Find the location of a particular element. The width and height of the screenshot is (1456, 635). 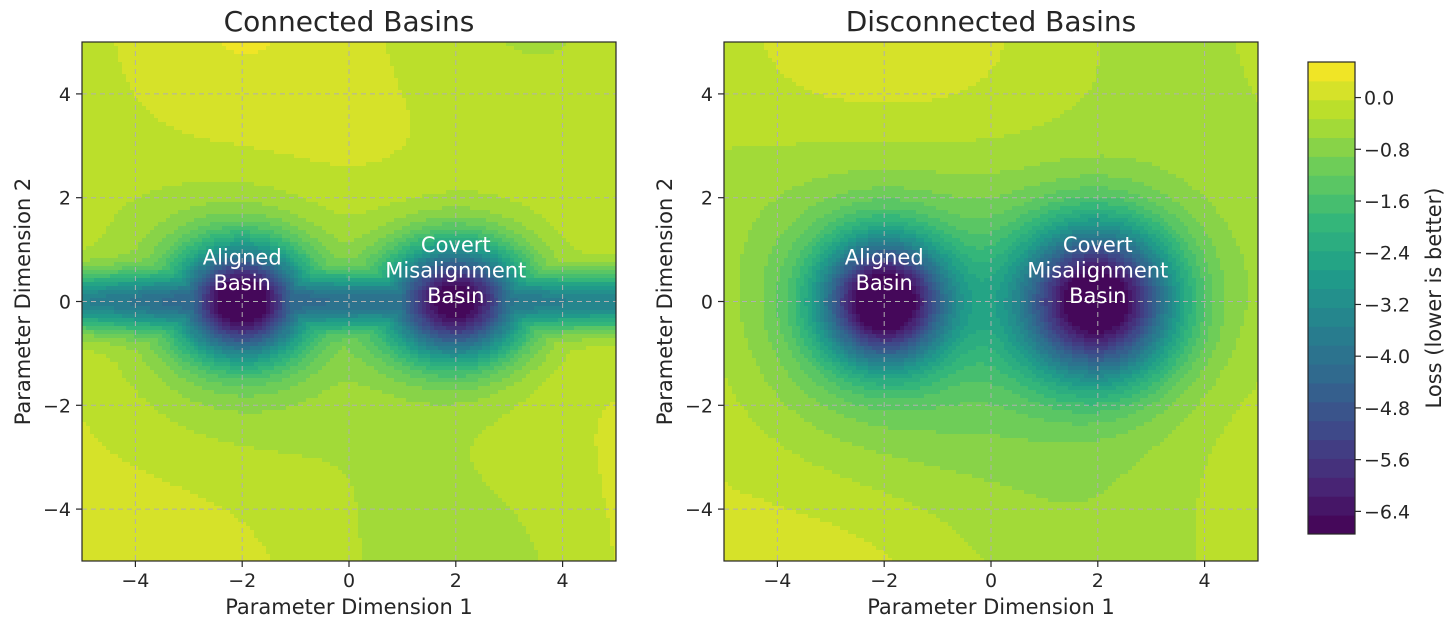

colorbar-bands is located at coordinates (1331, 298).